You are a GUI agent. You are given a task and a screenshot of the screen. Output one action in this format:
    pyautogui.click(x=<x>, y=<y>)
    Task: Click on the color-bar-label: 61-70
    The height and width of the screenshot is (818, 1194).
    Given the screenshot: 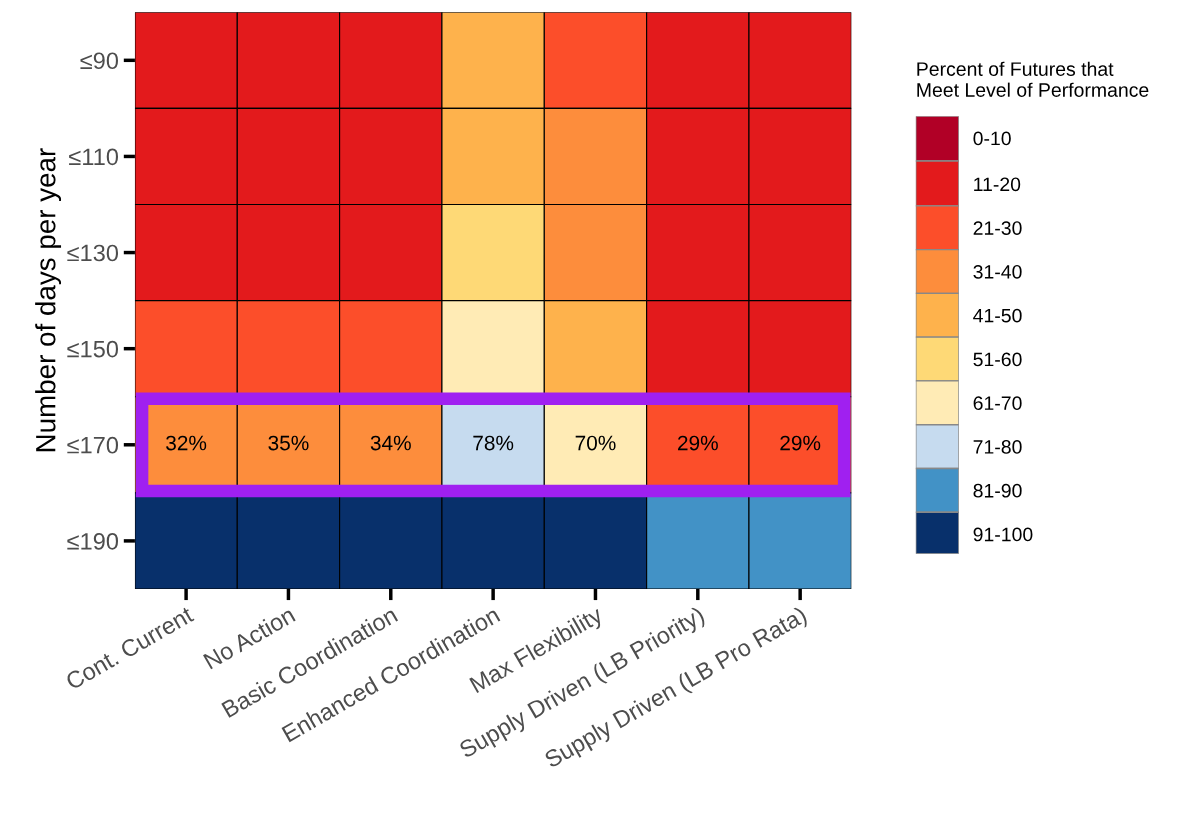 What is the action you would take?
    pyautogui.click(x=997, y=403)
    